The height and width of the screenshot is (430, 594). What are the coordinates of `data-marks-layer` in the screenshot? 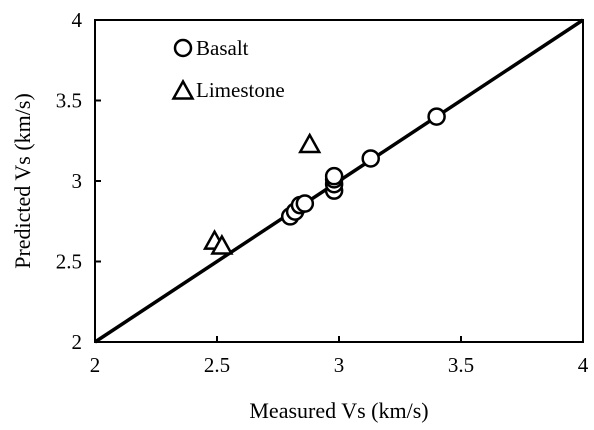 It's located at (324, 181).